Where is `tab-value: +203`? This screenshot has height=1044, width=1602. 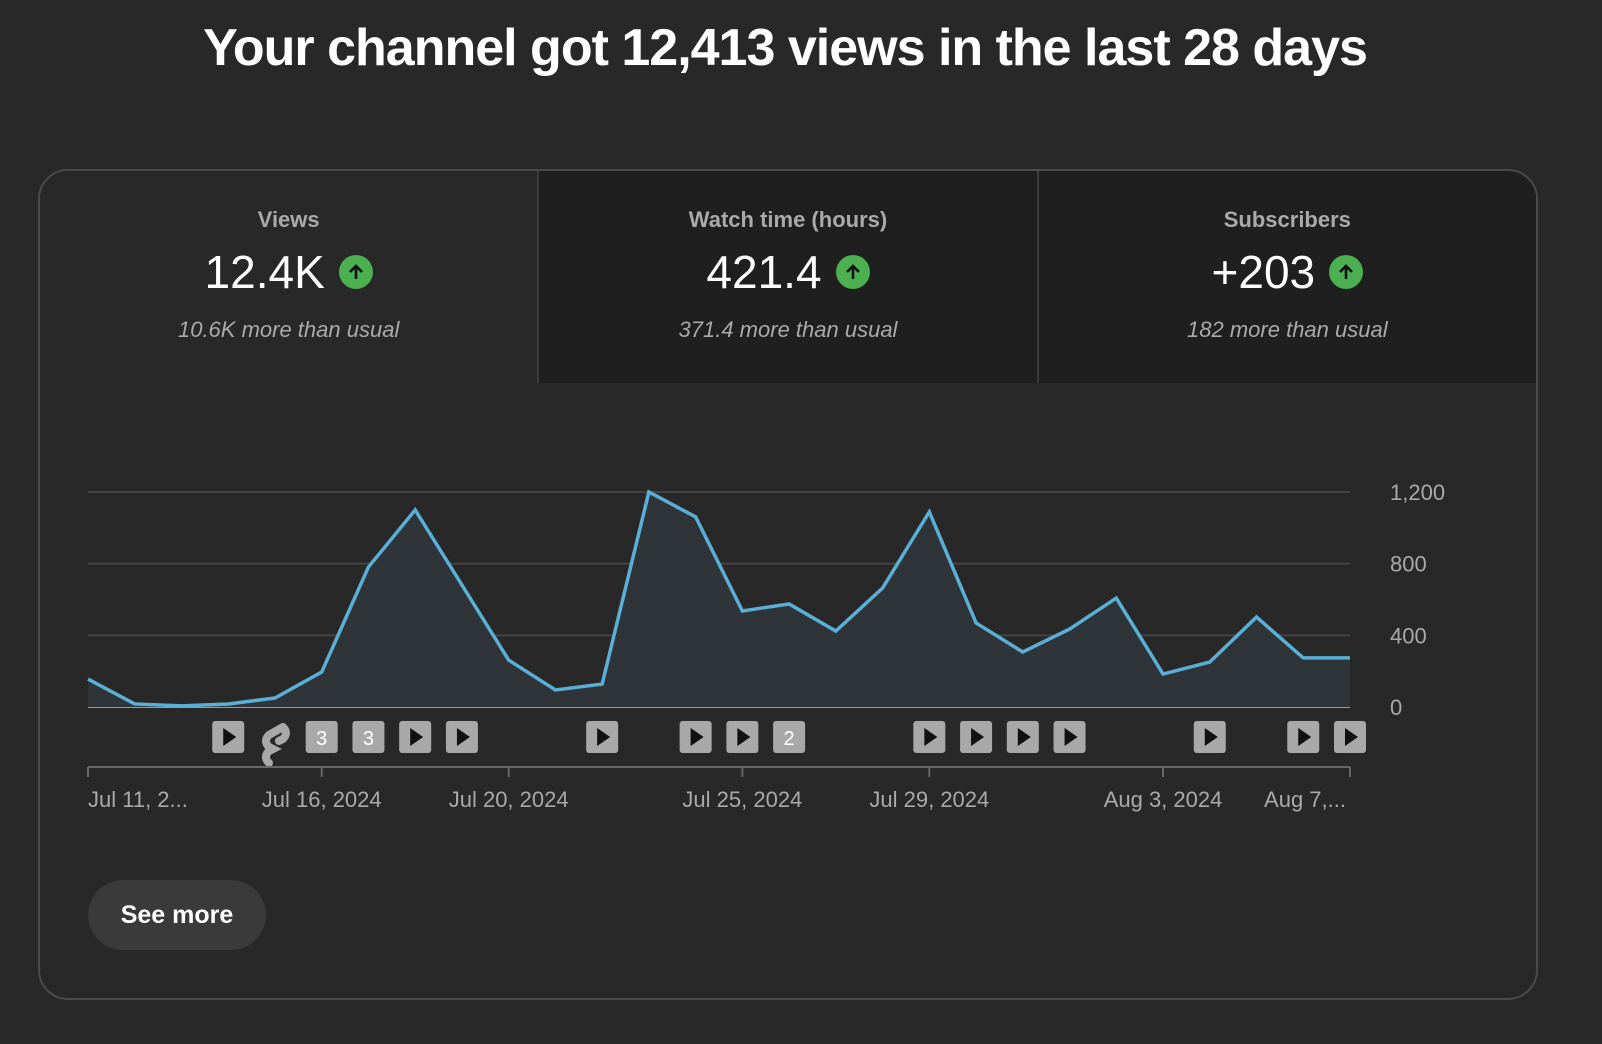
tab-value: +203 is located at coordinates (1263, 272).